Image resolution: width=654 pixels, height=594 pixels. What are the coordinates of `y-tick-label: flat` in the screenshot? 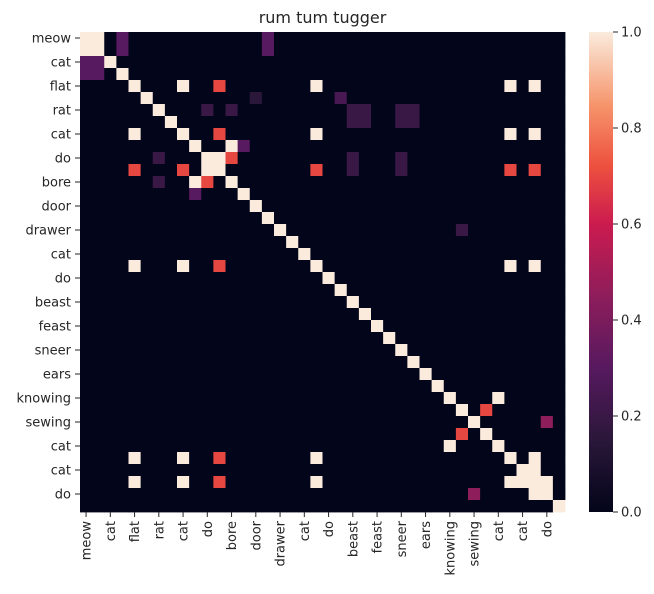 It's located at (60, 87).